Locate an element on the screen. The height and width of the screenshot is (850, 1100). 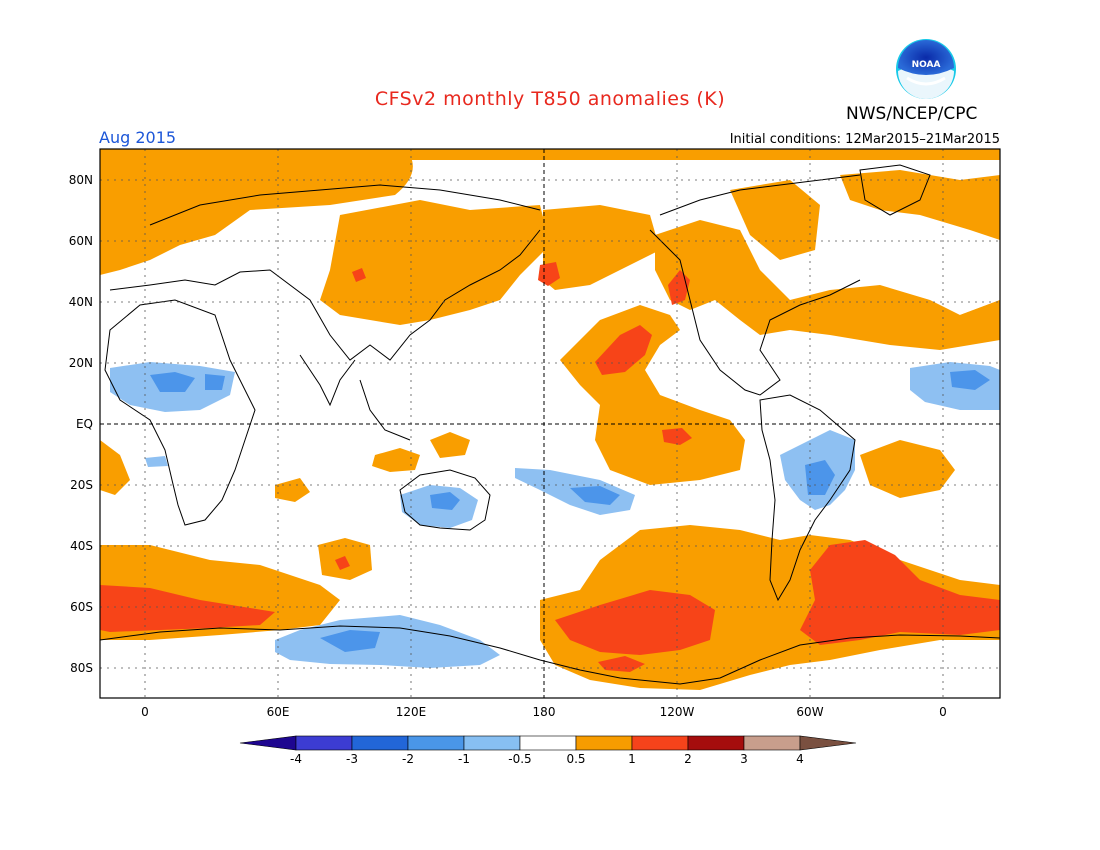
lat-label: 20S is located at coordinates (81, 485).